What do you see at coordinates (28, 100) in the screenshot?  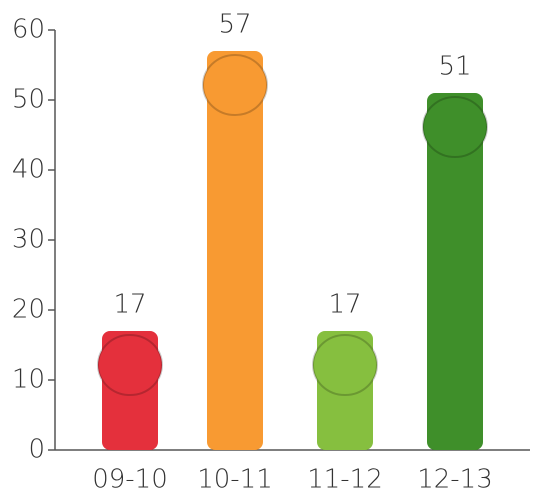 I see `y-tick-label: 50` at bounding box center [28, 100].